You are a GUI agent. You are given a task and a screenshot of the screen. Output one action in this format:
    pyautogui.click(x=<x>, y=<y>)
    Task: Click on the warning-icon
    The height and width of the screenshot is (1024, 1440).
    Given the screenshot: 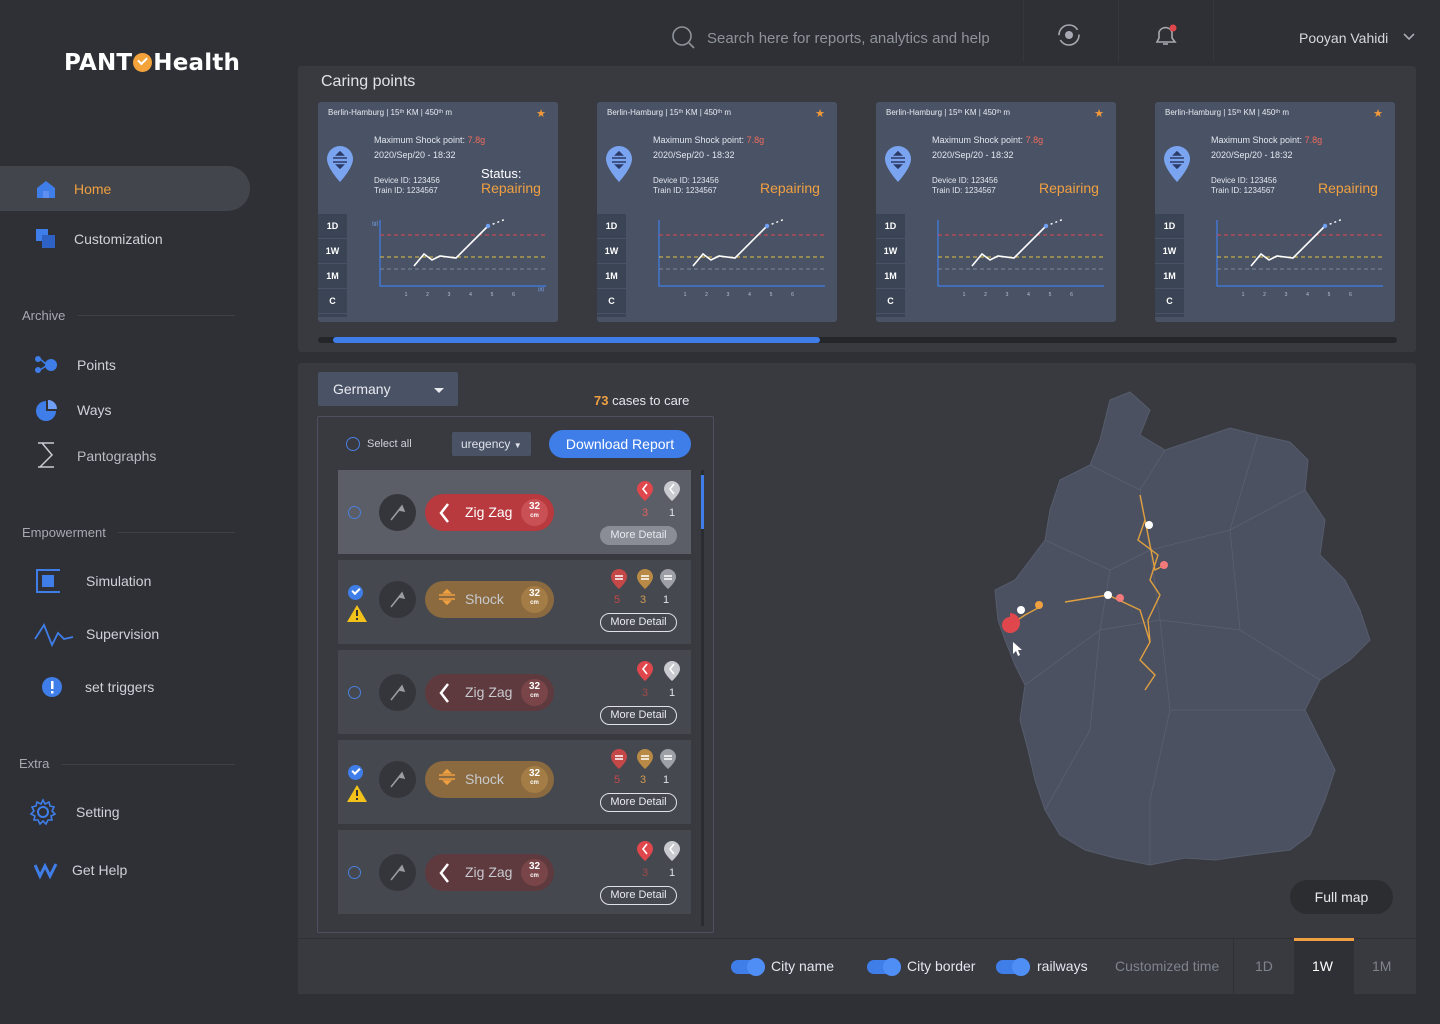 What is the action you would take?
    pyautogui.click(x=357, y=616)
    